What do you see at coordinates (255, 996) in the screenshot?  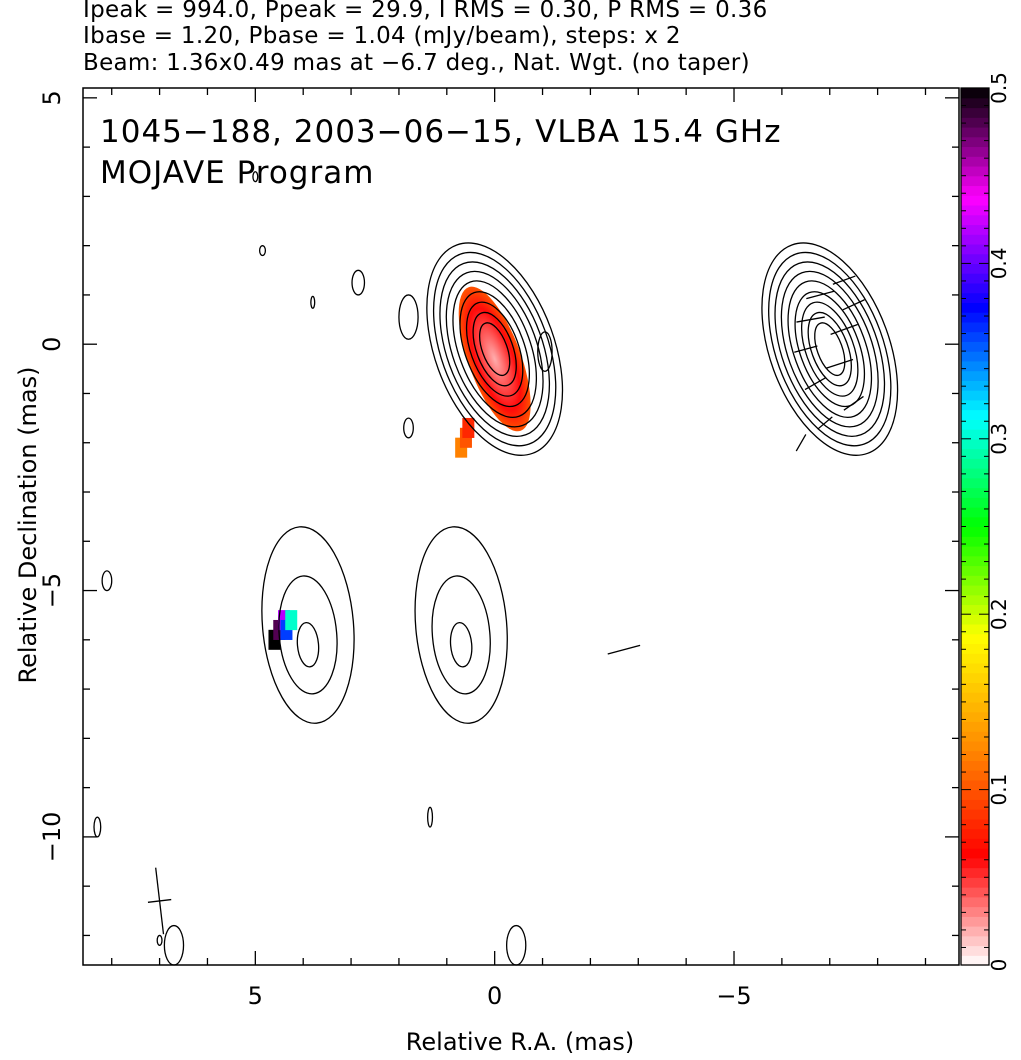 I see `x-tick-label: 5` at bounding box center [255, 996].